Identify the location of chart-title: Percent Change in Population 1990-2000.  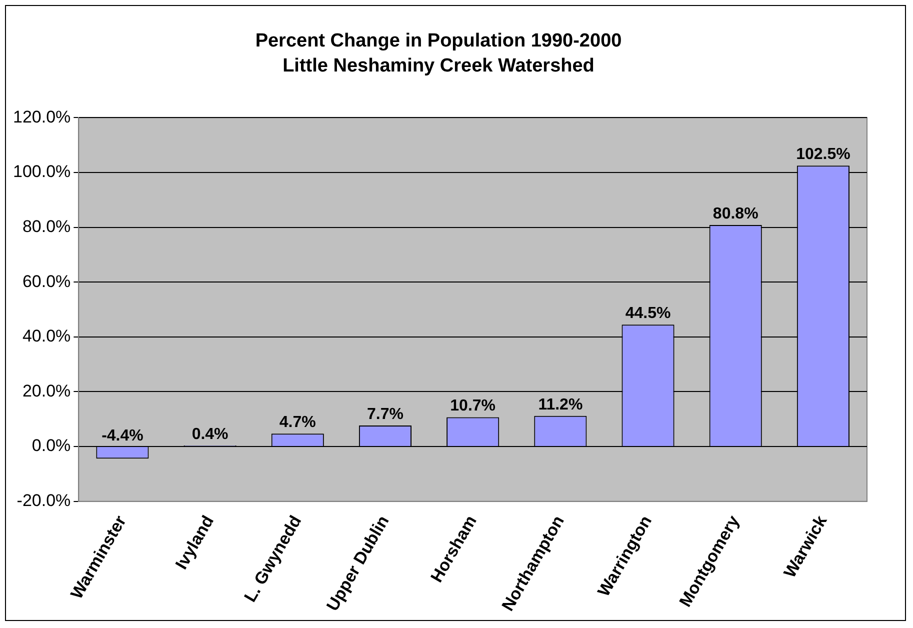
(438, 41).